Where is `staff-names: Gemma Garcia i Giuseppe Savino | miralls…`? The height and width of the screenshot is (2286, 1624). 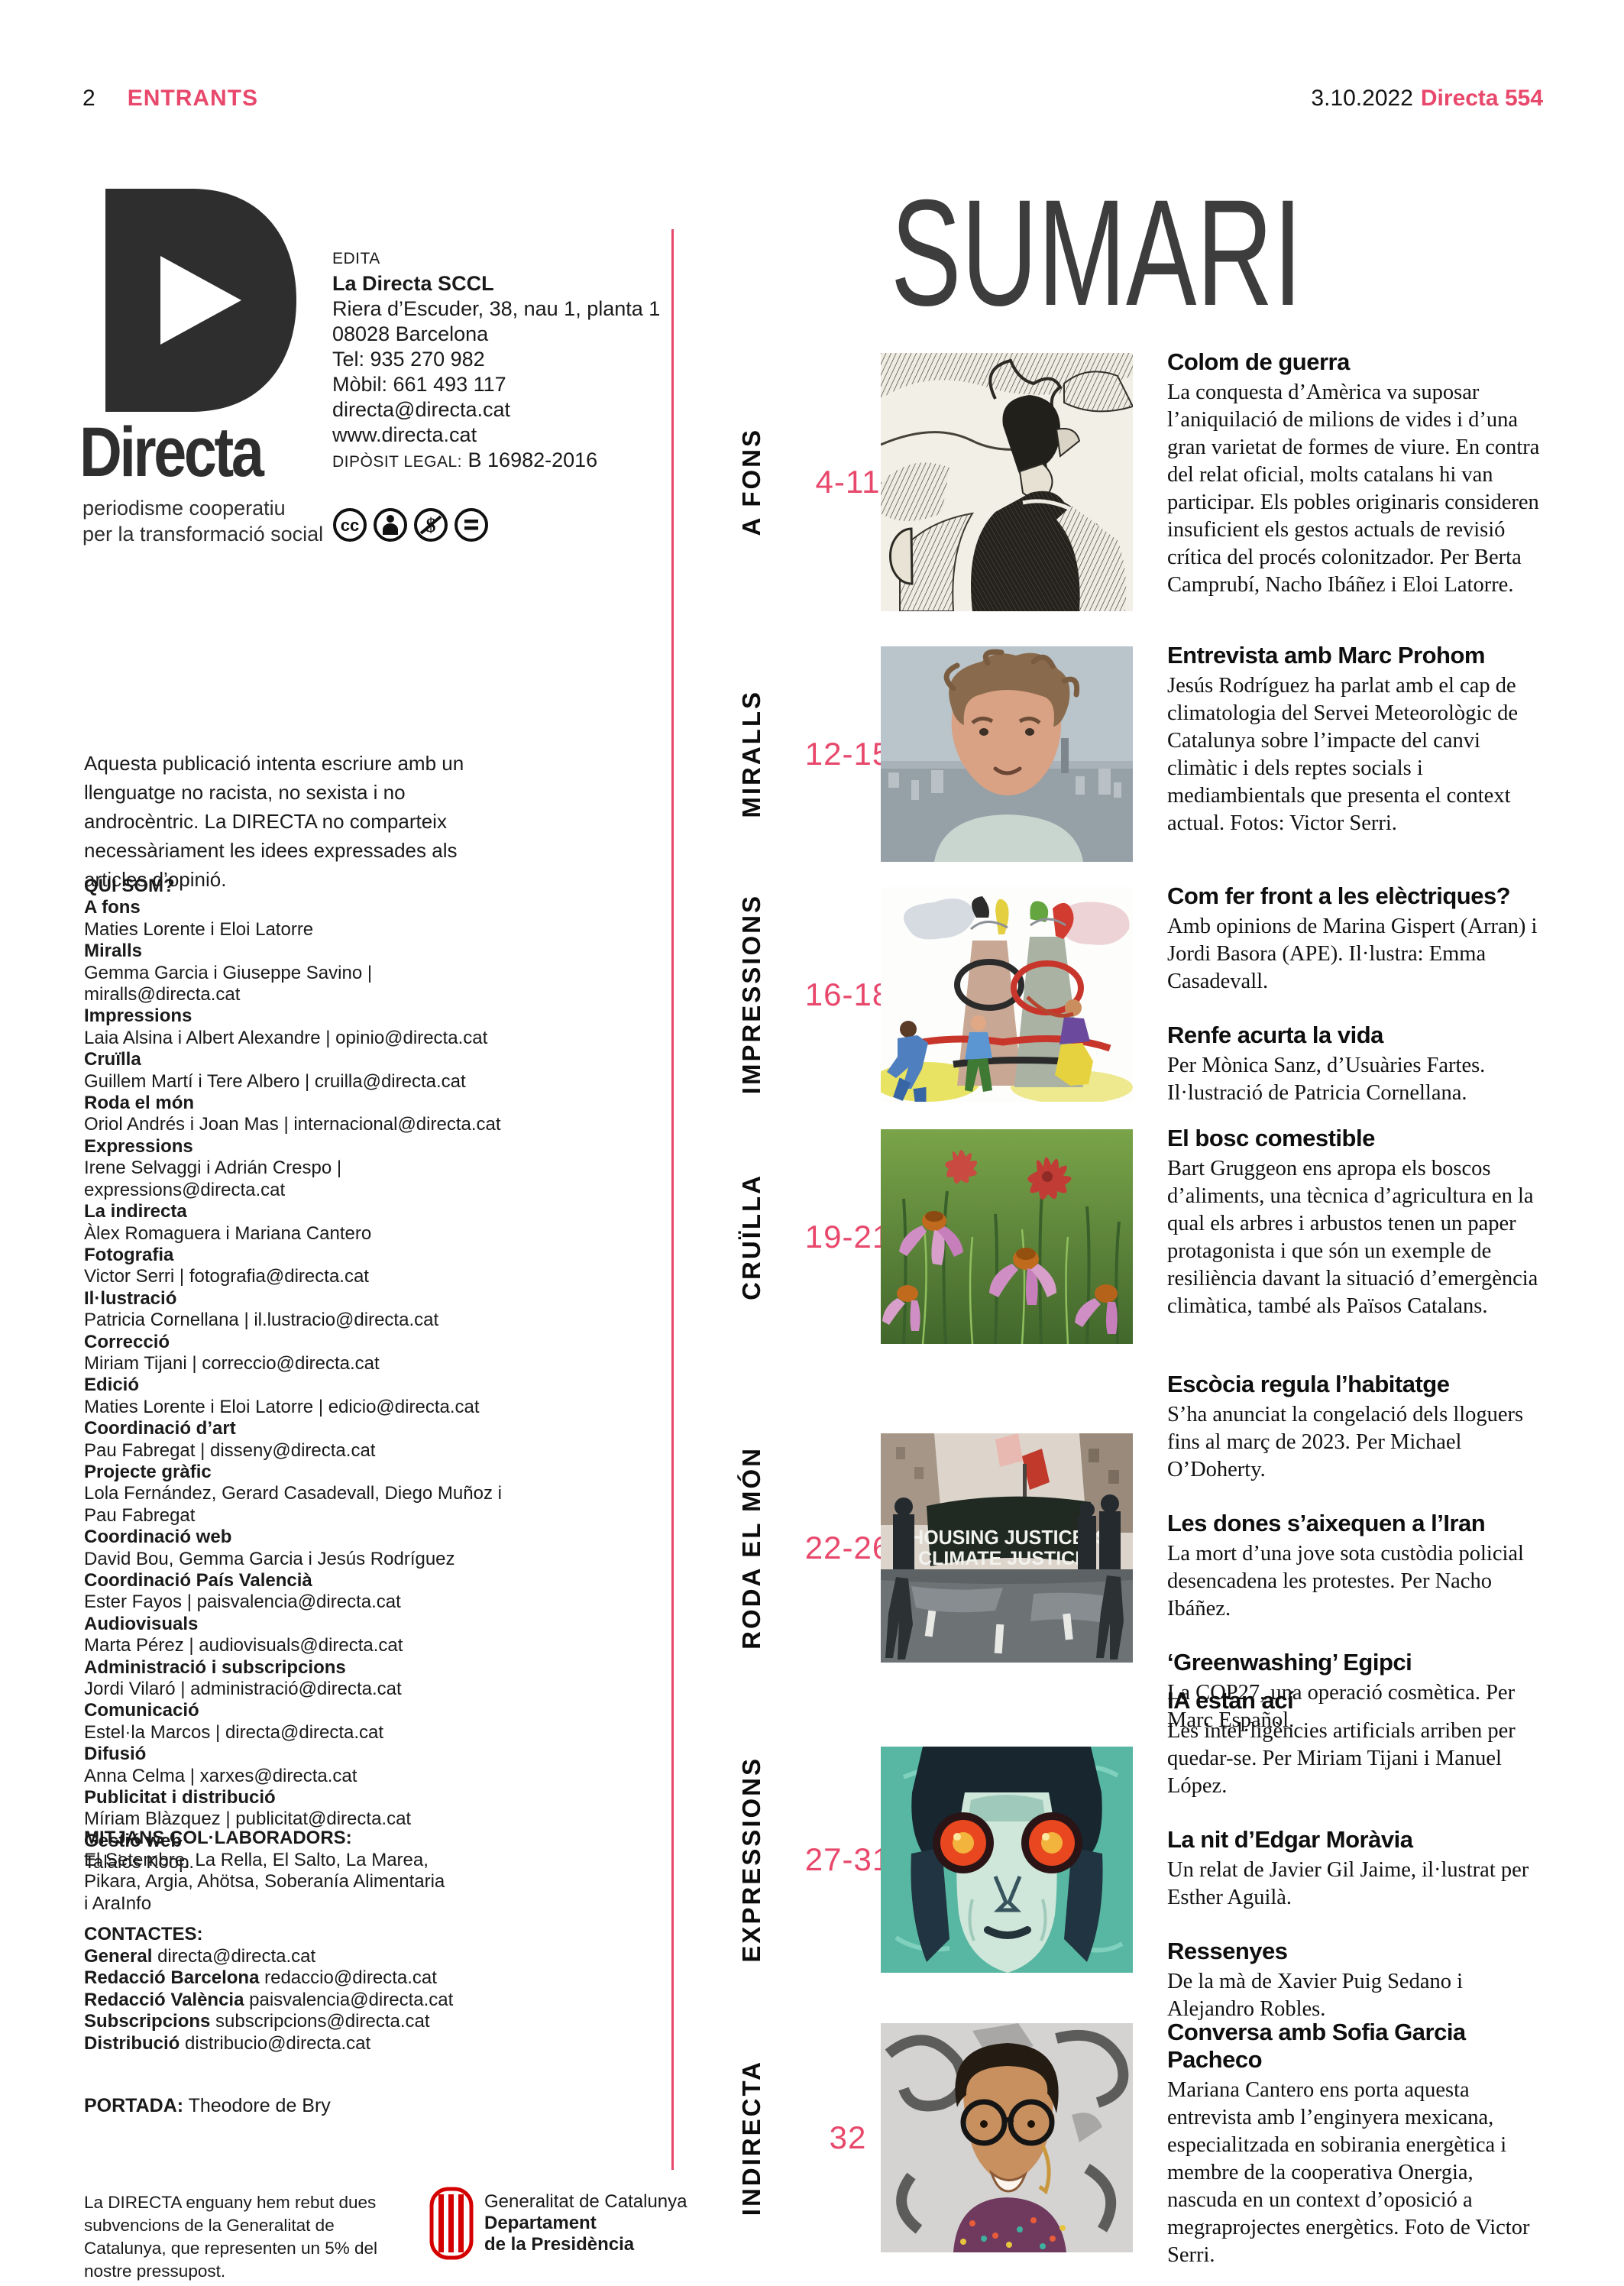 staff-names: Gemma Garcia i Giuseppe Savino | miralls… is located at coordinates (228, 983).